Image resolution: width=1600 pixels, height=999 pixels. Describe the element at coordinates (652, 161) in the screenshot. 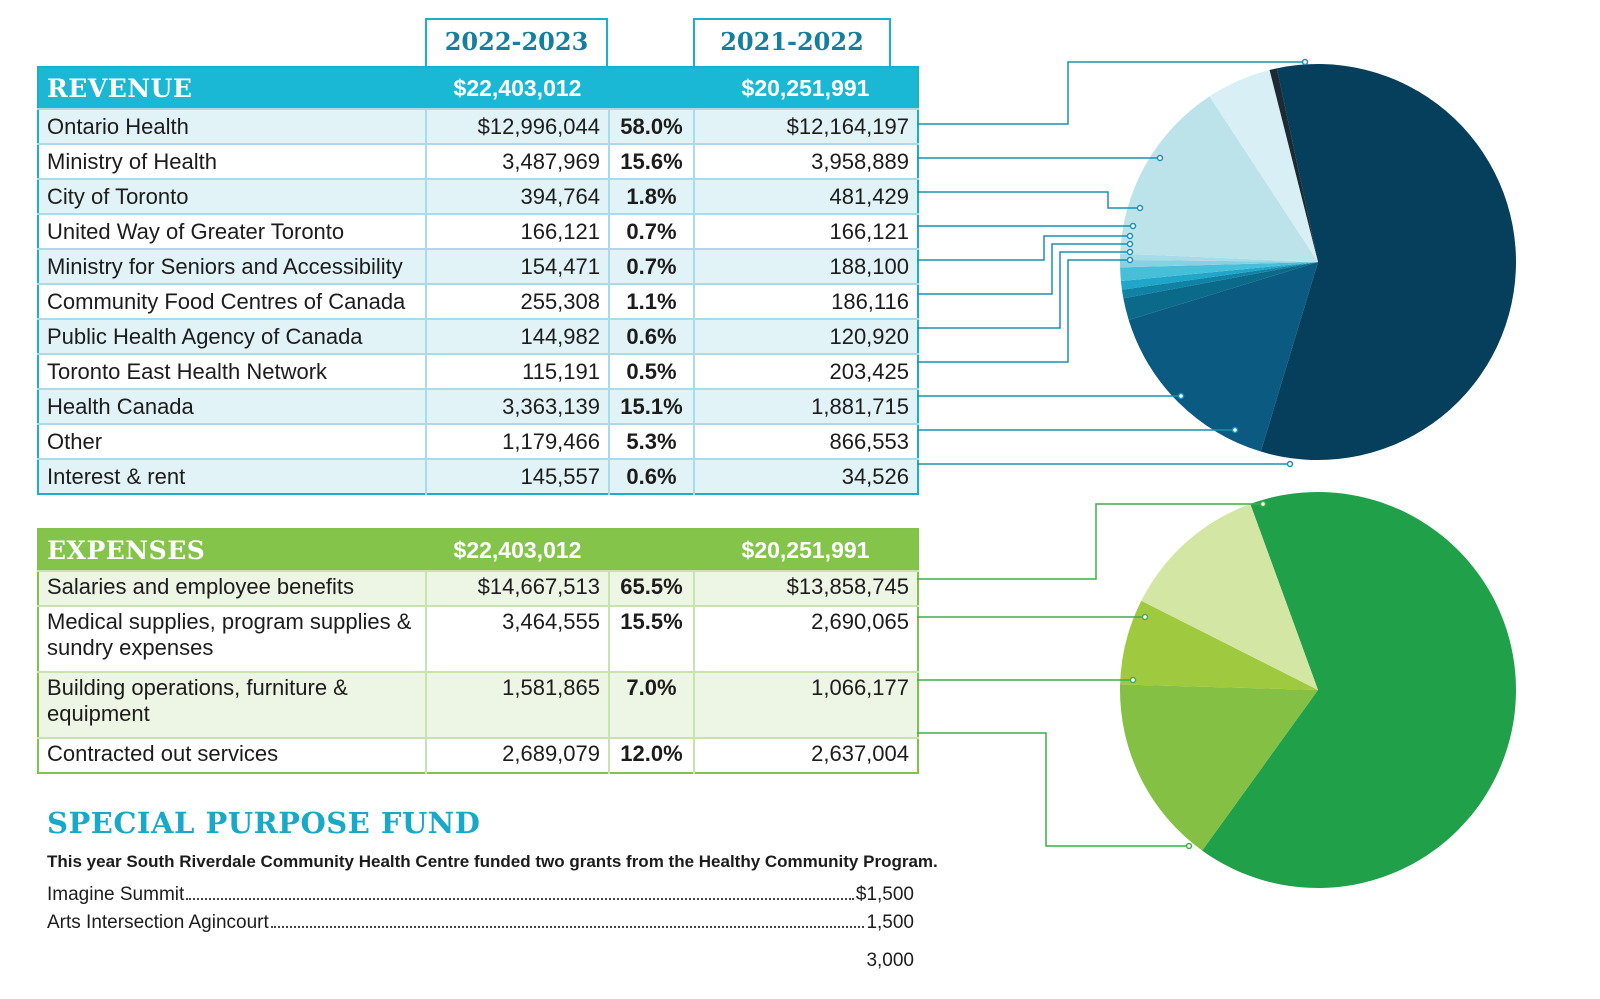

I see `cell-pct: 15.6%` at that location.